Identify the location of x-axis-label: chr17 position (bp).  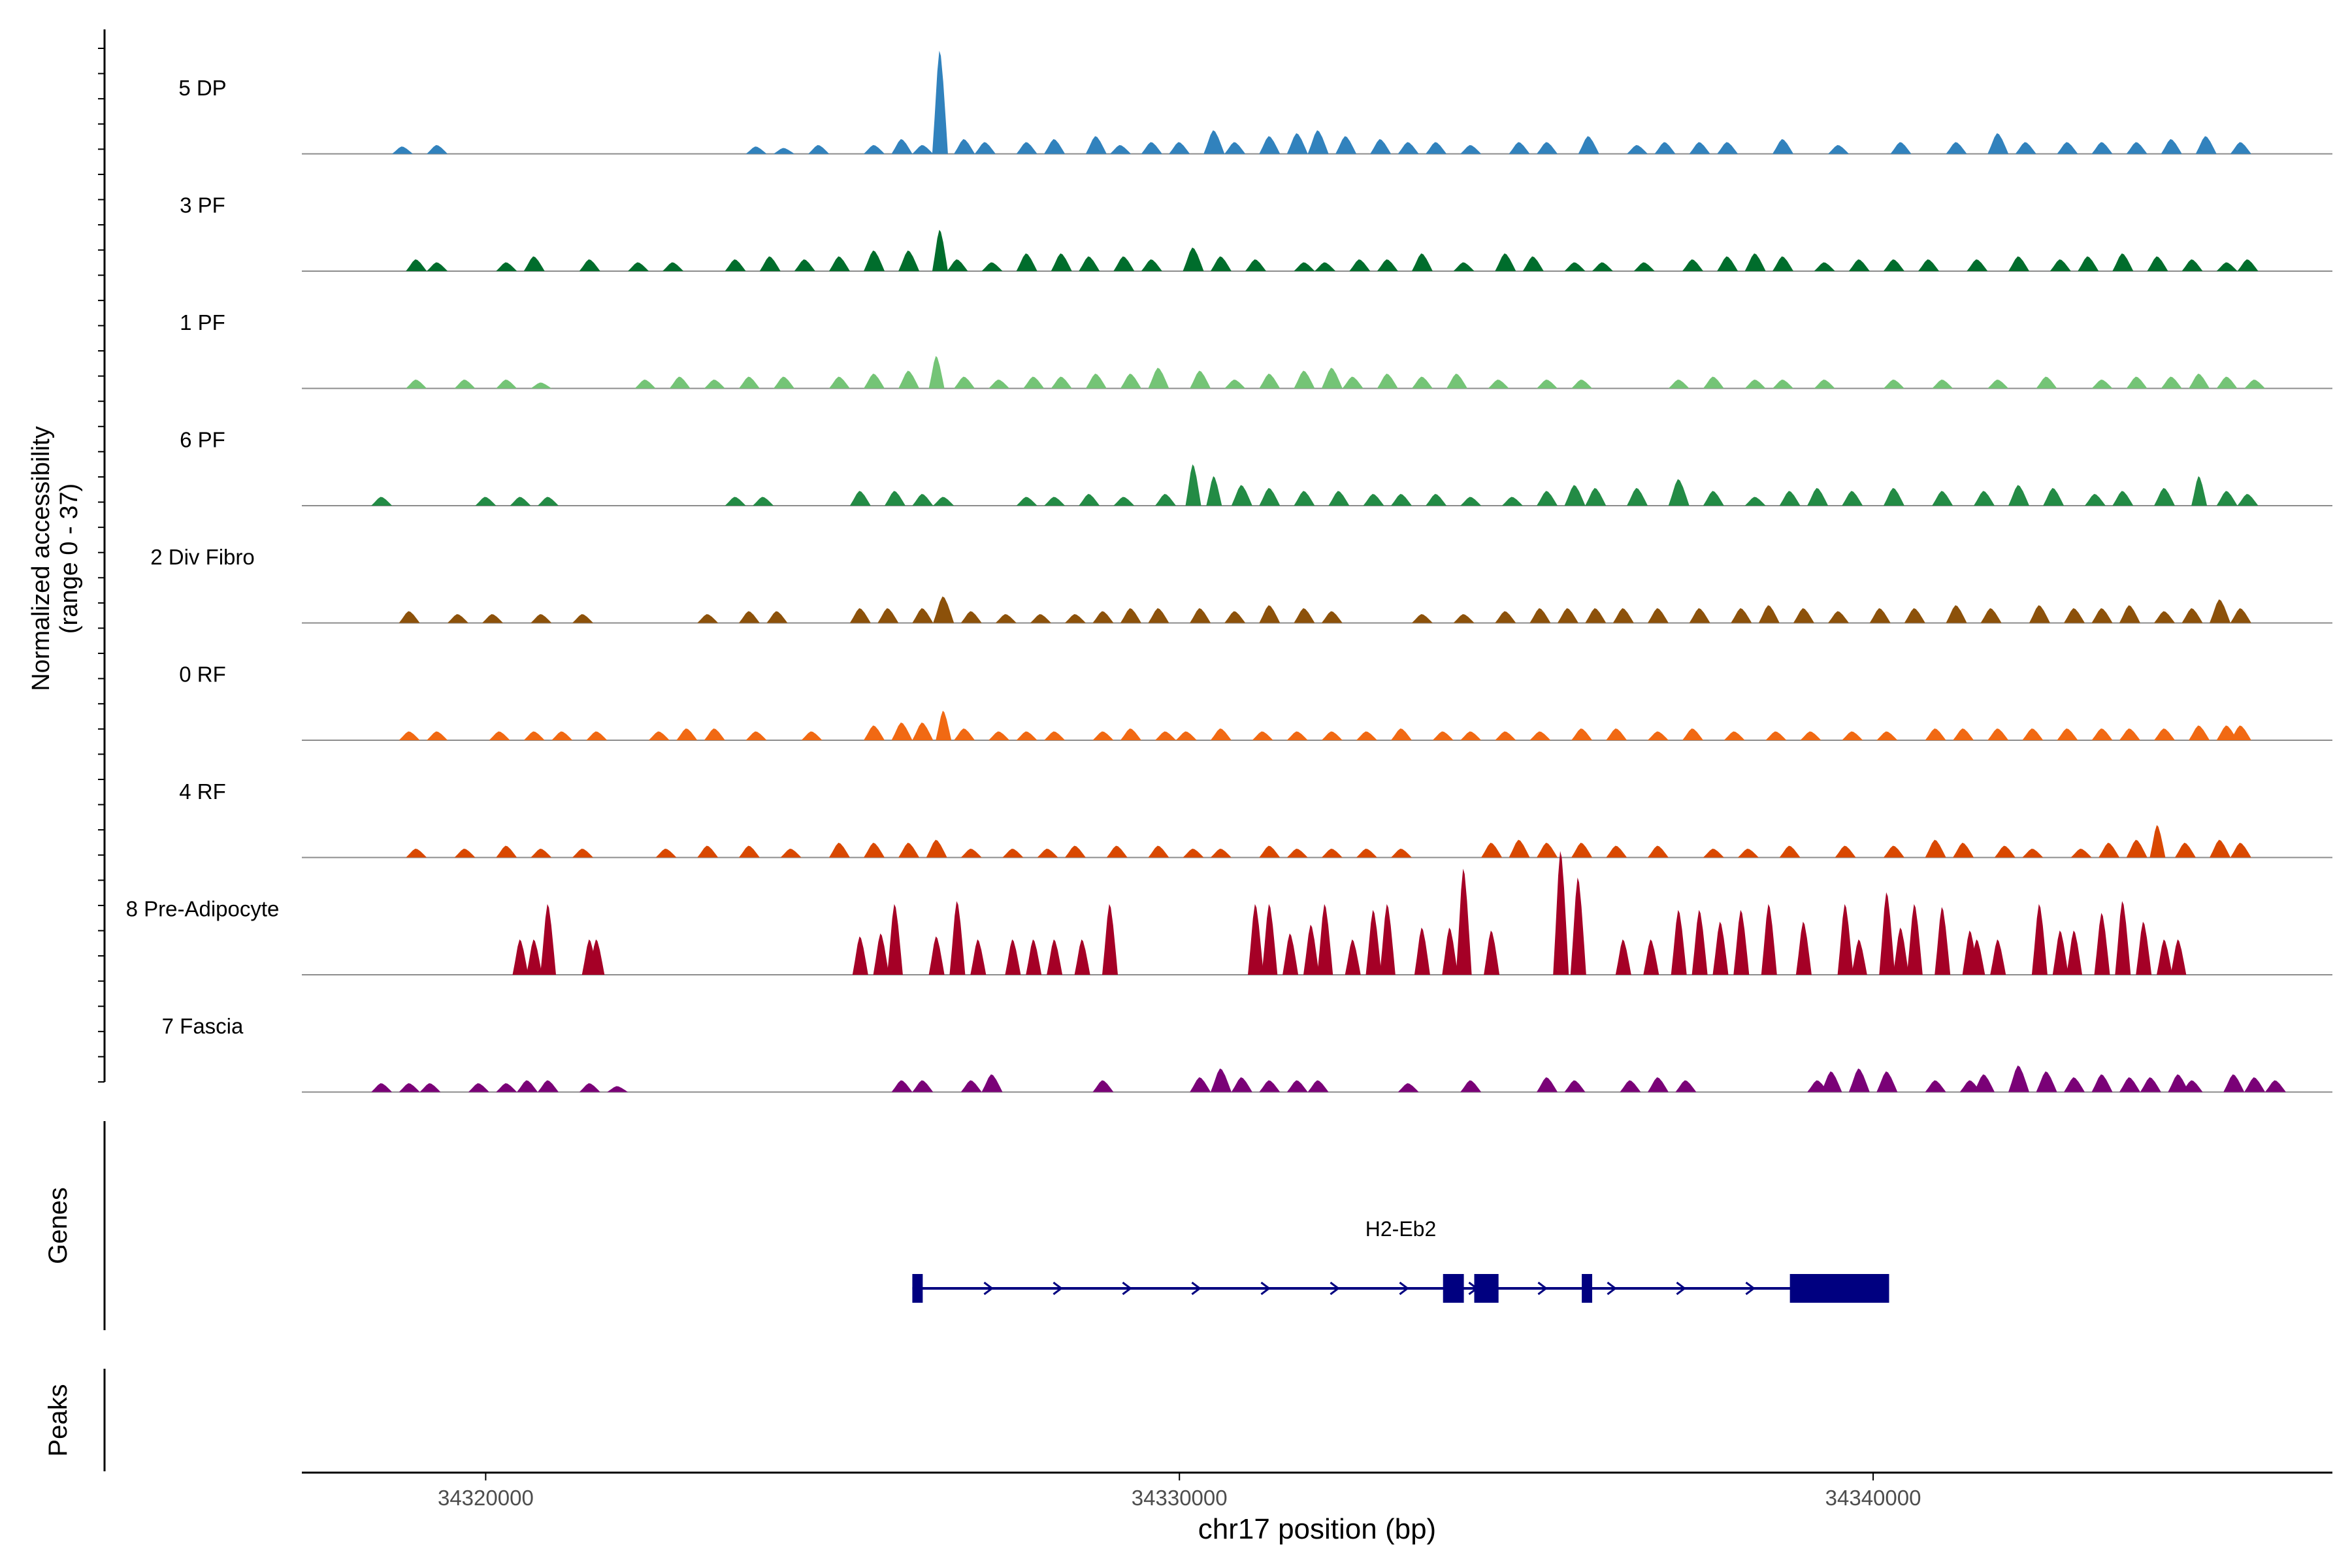
(1317, 1529).